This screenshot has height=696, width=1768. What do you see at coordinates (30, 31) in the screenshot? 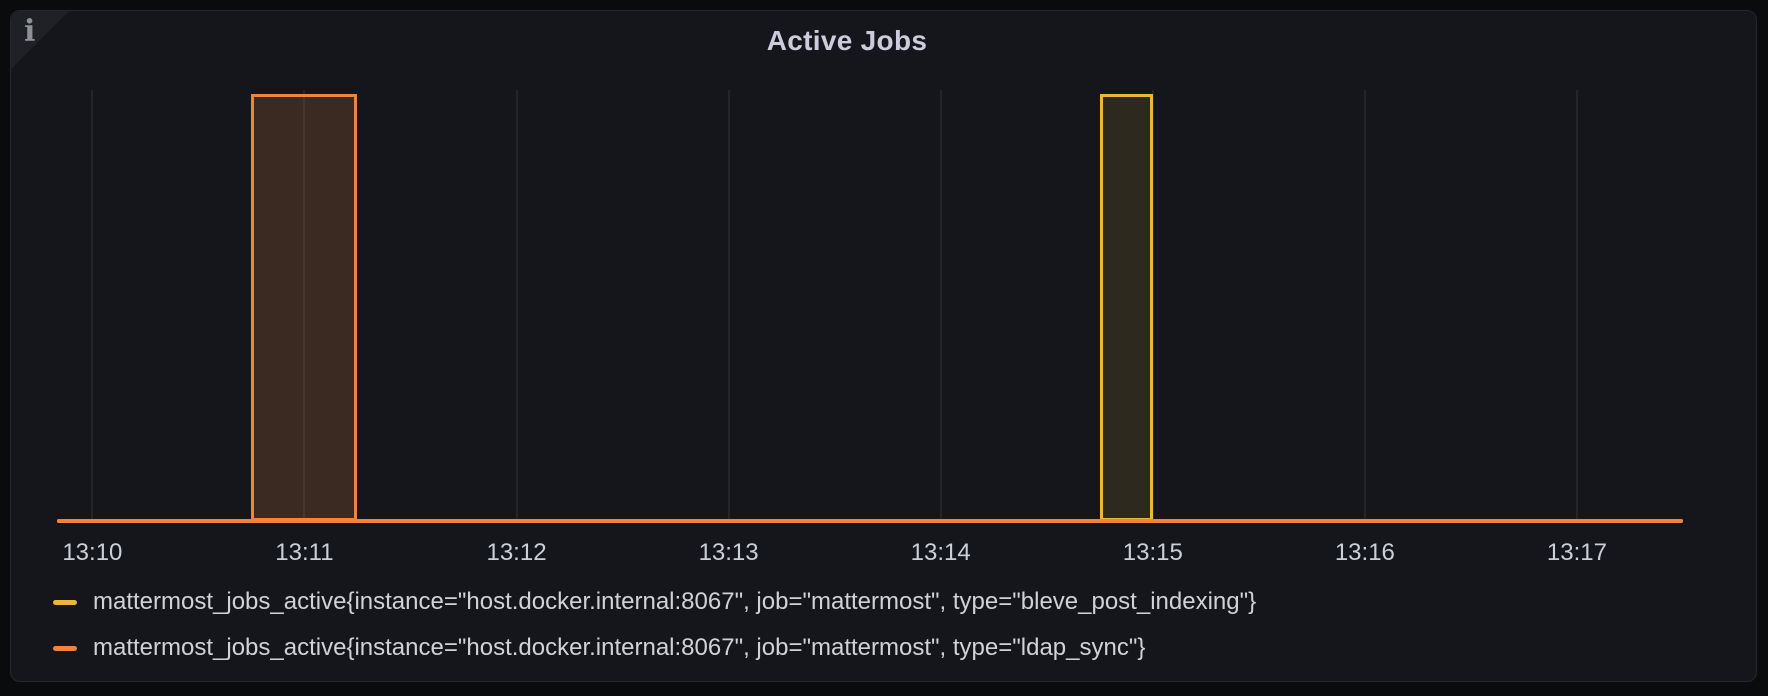
I see `info-icon: i` at bounding box center [30, 31].